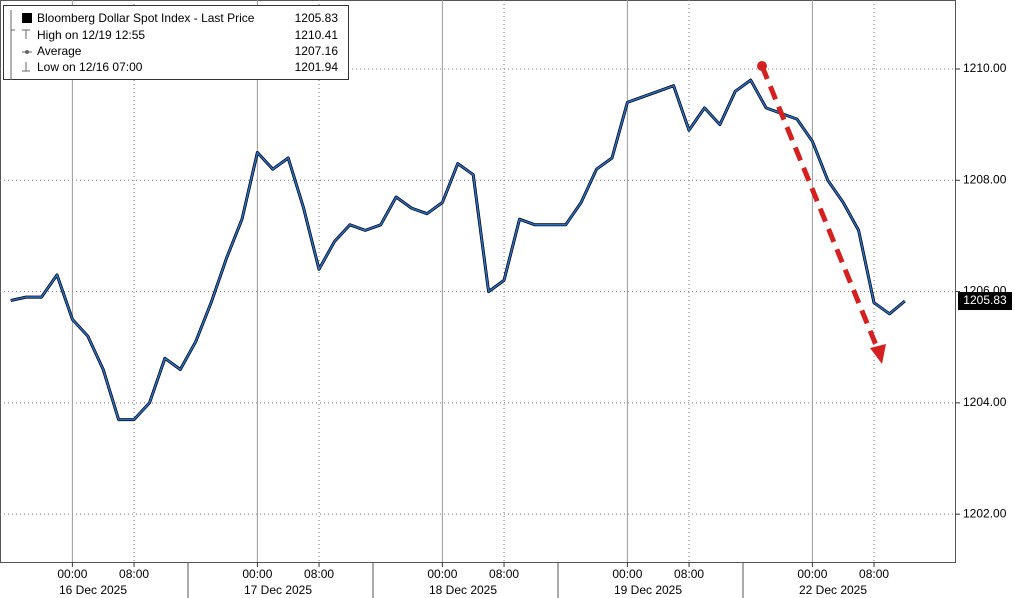  Describe the element at coordinates (317, 51) in the screenshot. I see `legend-value: 1207.16` at that location.